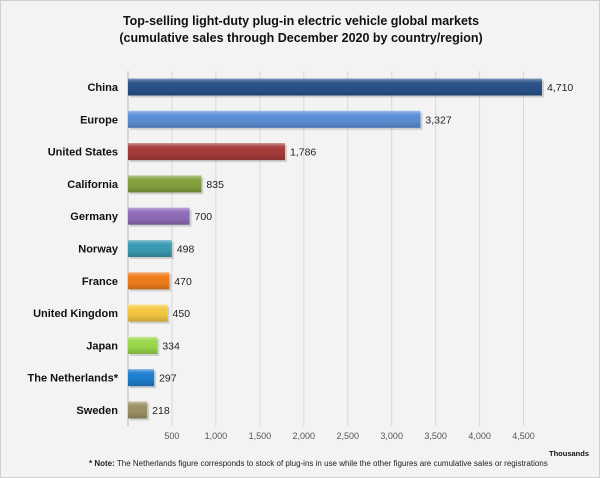  I want to click on value-label: 334, so click(171, 346).